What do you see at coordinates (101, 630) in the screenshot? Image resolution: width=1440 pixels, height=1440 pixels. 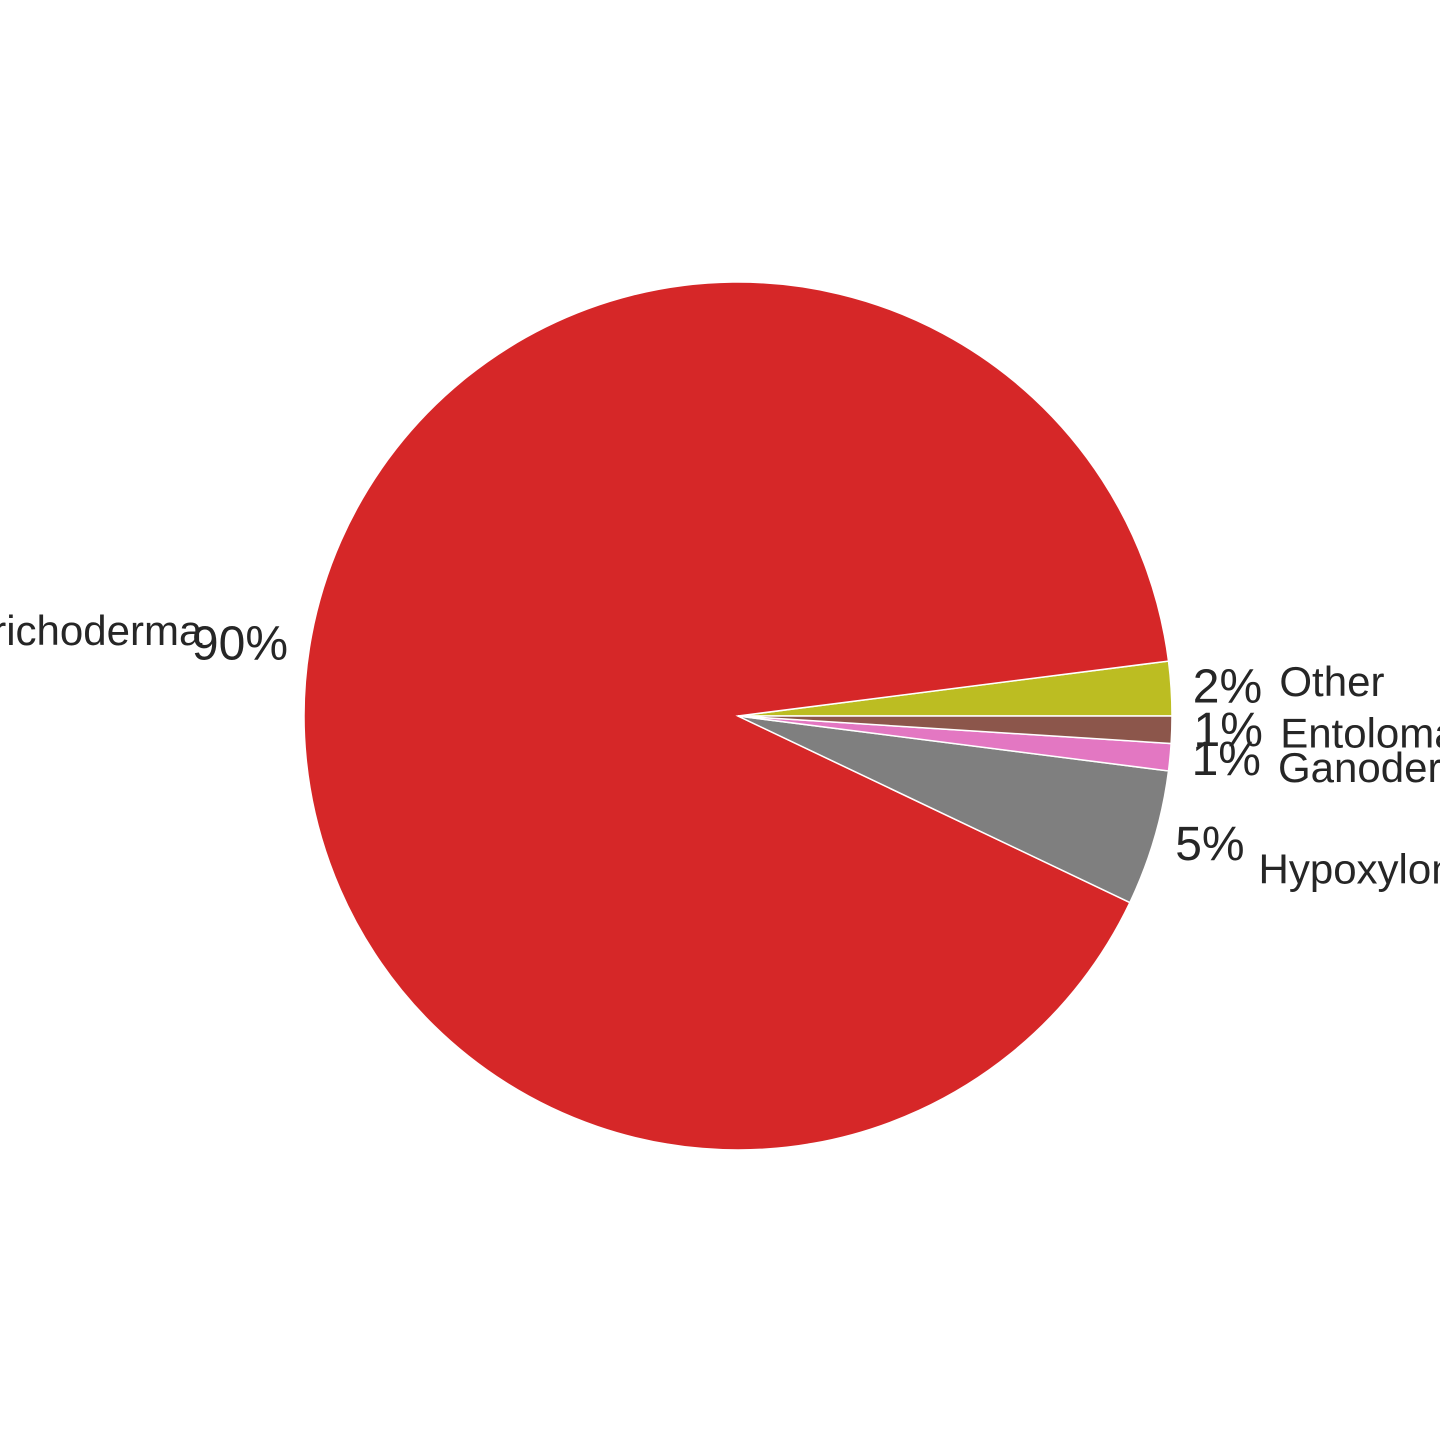 I see `category-label-trichoderma: Trichoderma` at bounding box center [101, 630].